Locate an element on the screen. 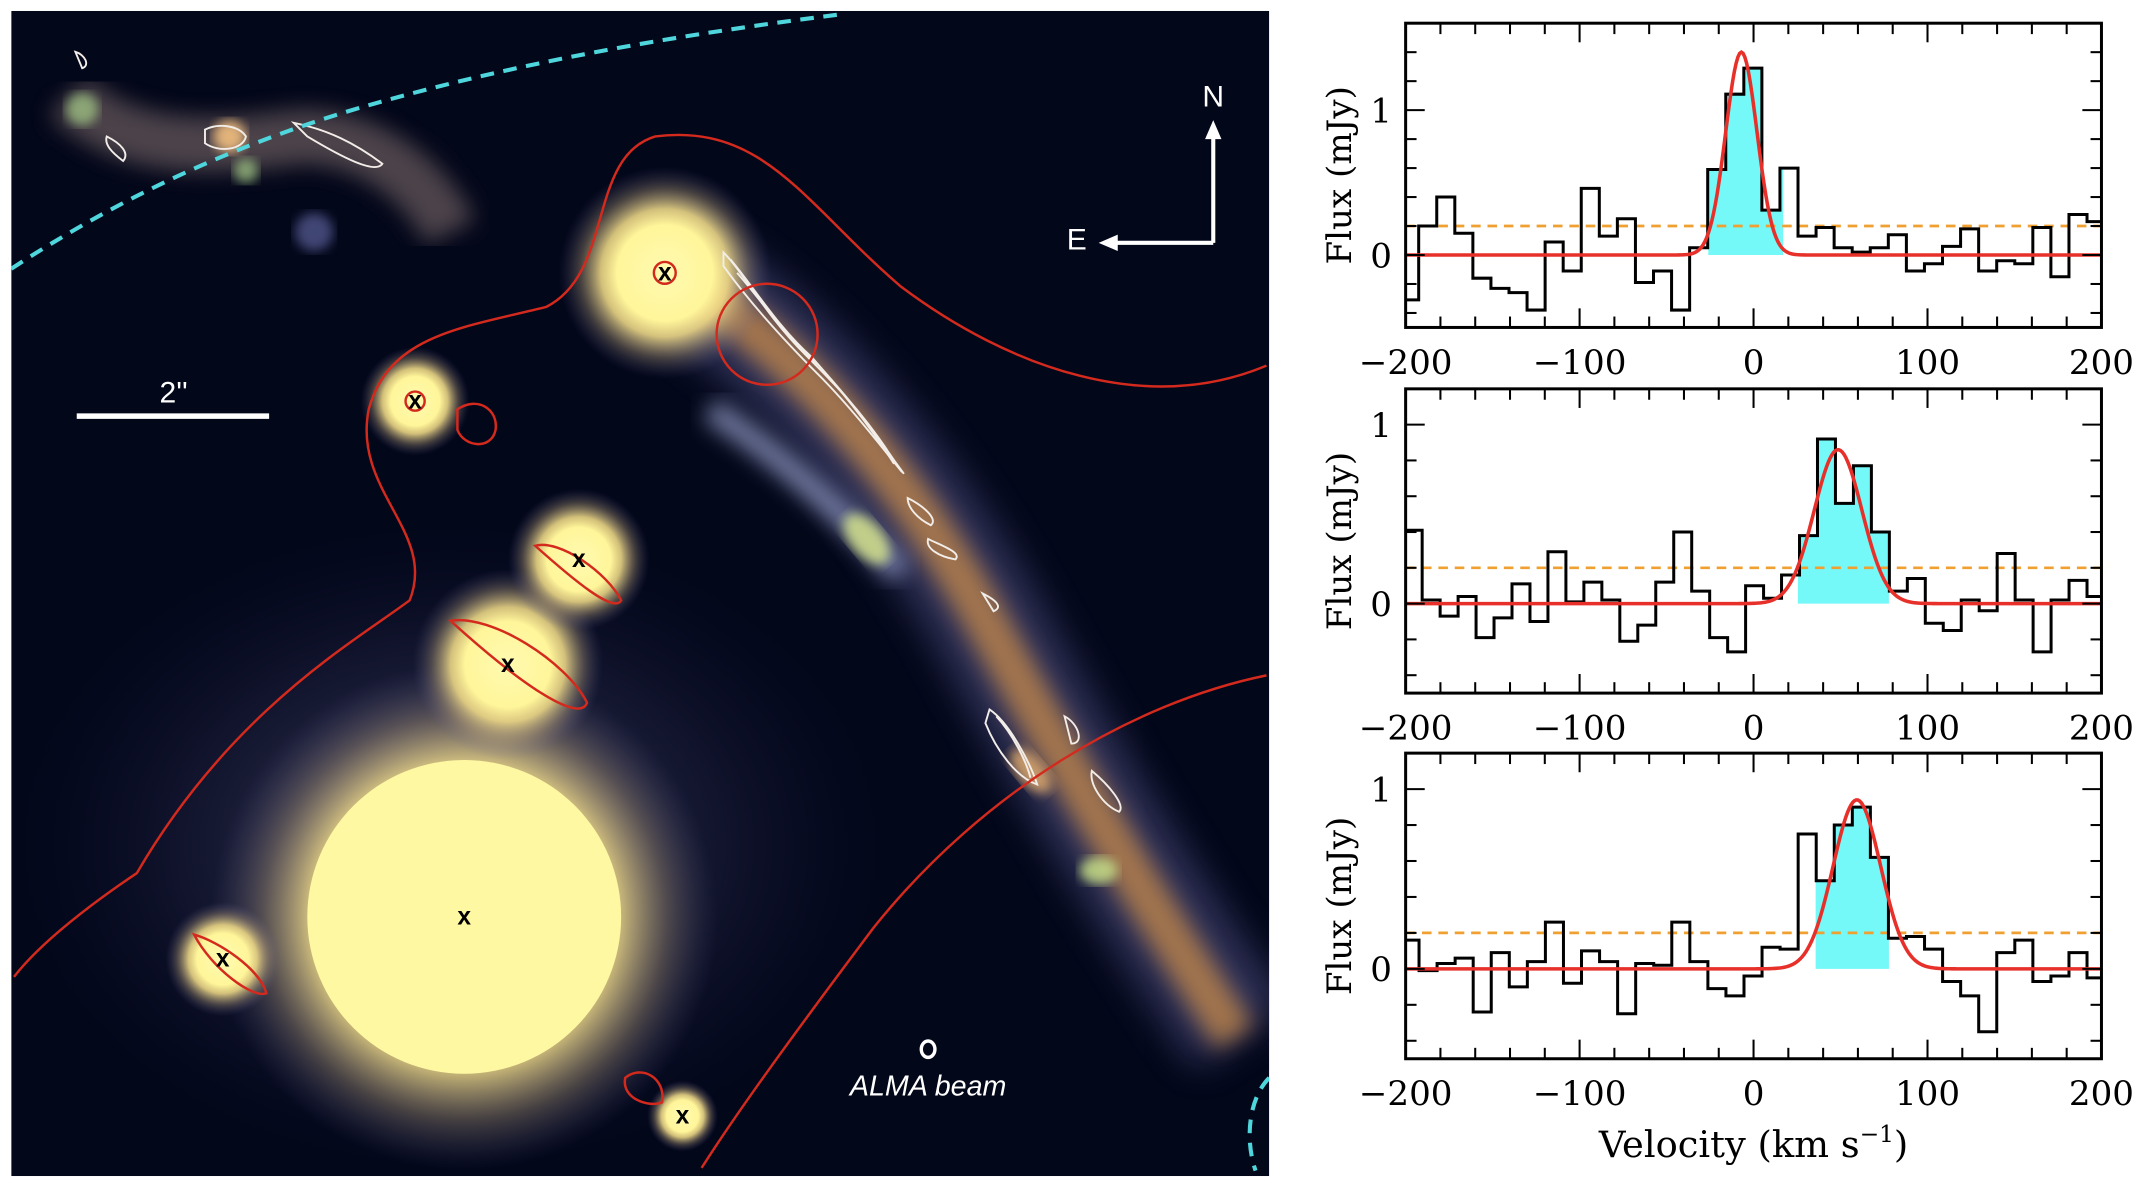 The width and height of the screenshot is (2140, 1196). plot-frame is located at coordinates (1753, 541).